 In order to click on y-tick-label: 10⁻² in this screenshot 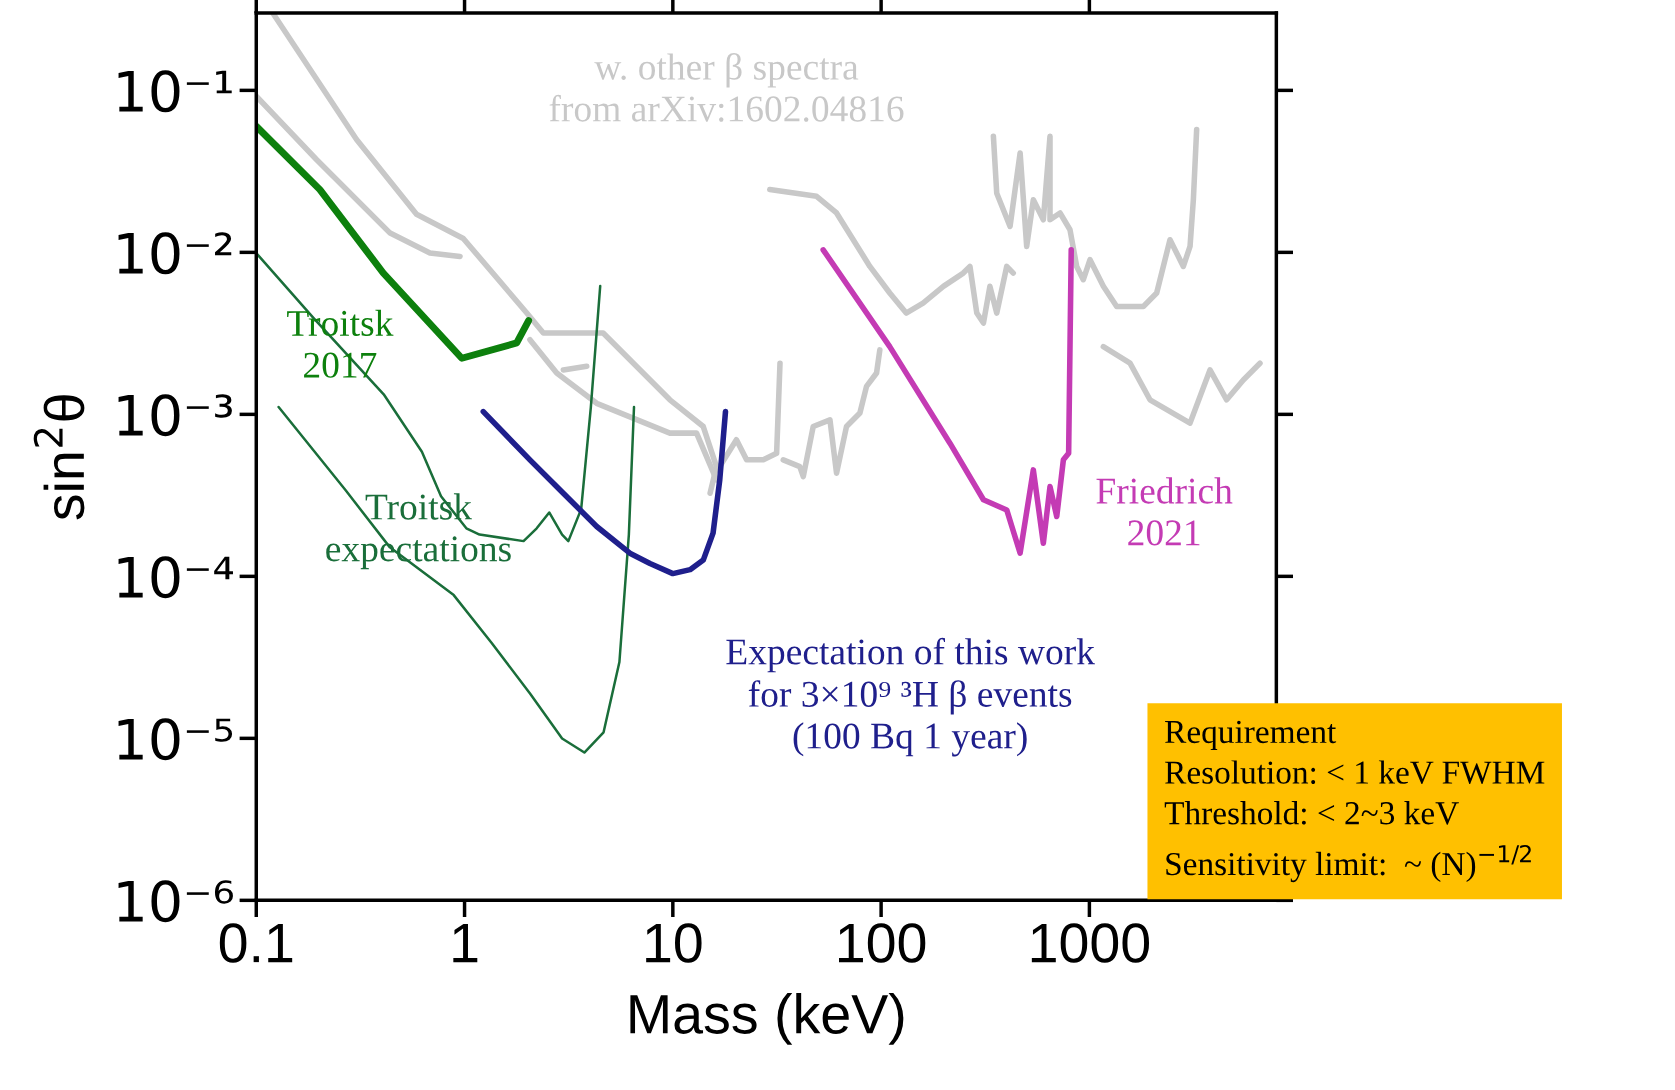, I will do `click(175, 253)`.